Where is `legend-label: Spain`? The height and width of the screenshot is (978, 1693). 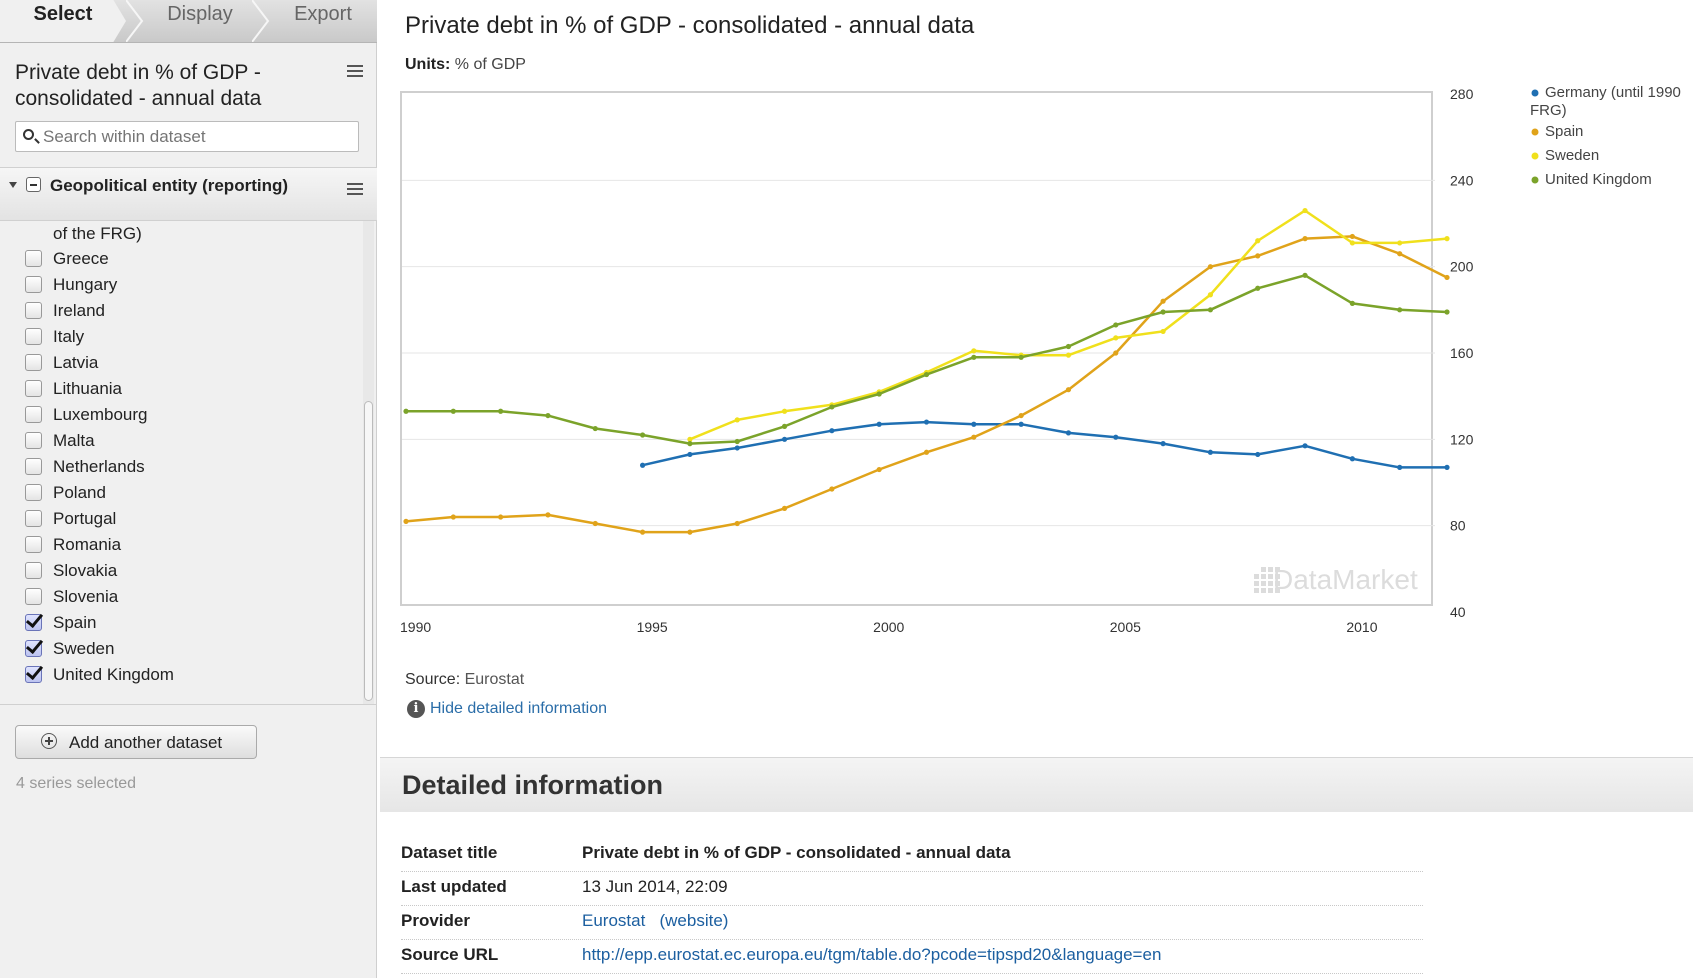
legend-label: Spain is located at coordinates (1564, 131).